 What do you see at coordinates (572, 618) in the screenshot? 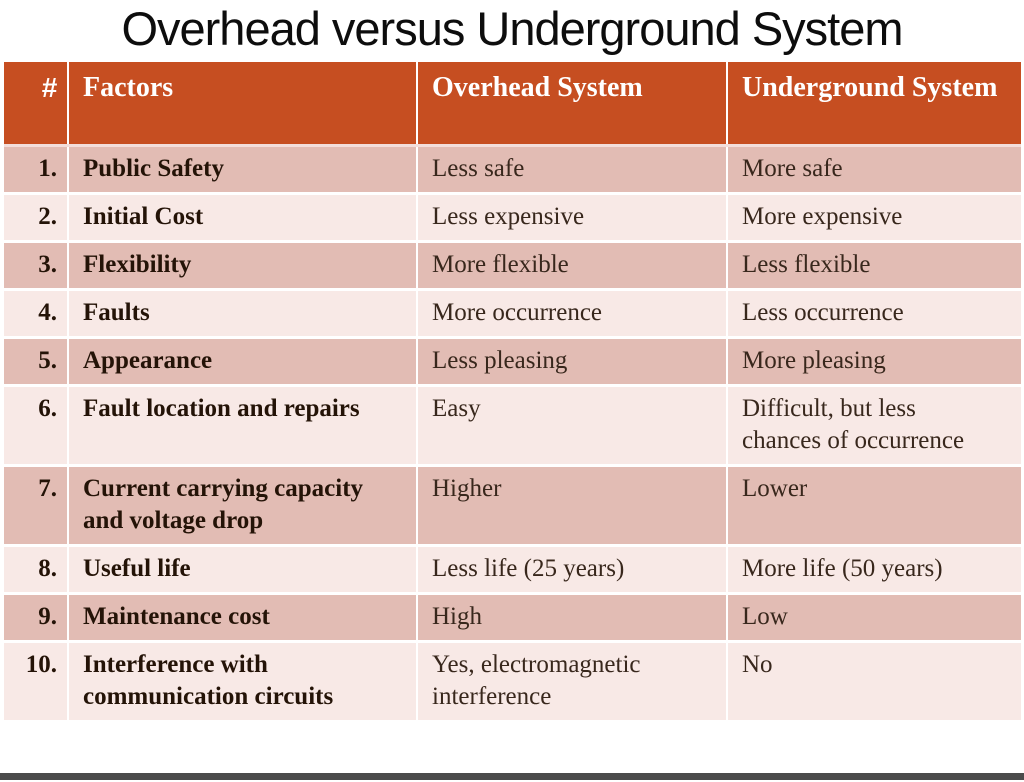
I see `overhead-value-cell: High` at bounding box center [572, 618].